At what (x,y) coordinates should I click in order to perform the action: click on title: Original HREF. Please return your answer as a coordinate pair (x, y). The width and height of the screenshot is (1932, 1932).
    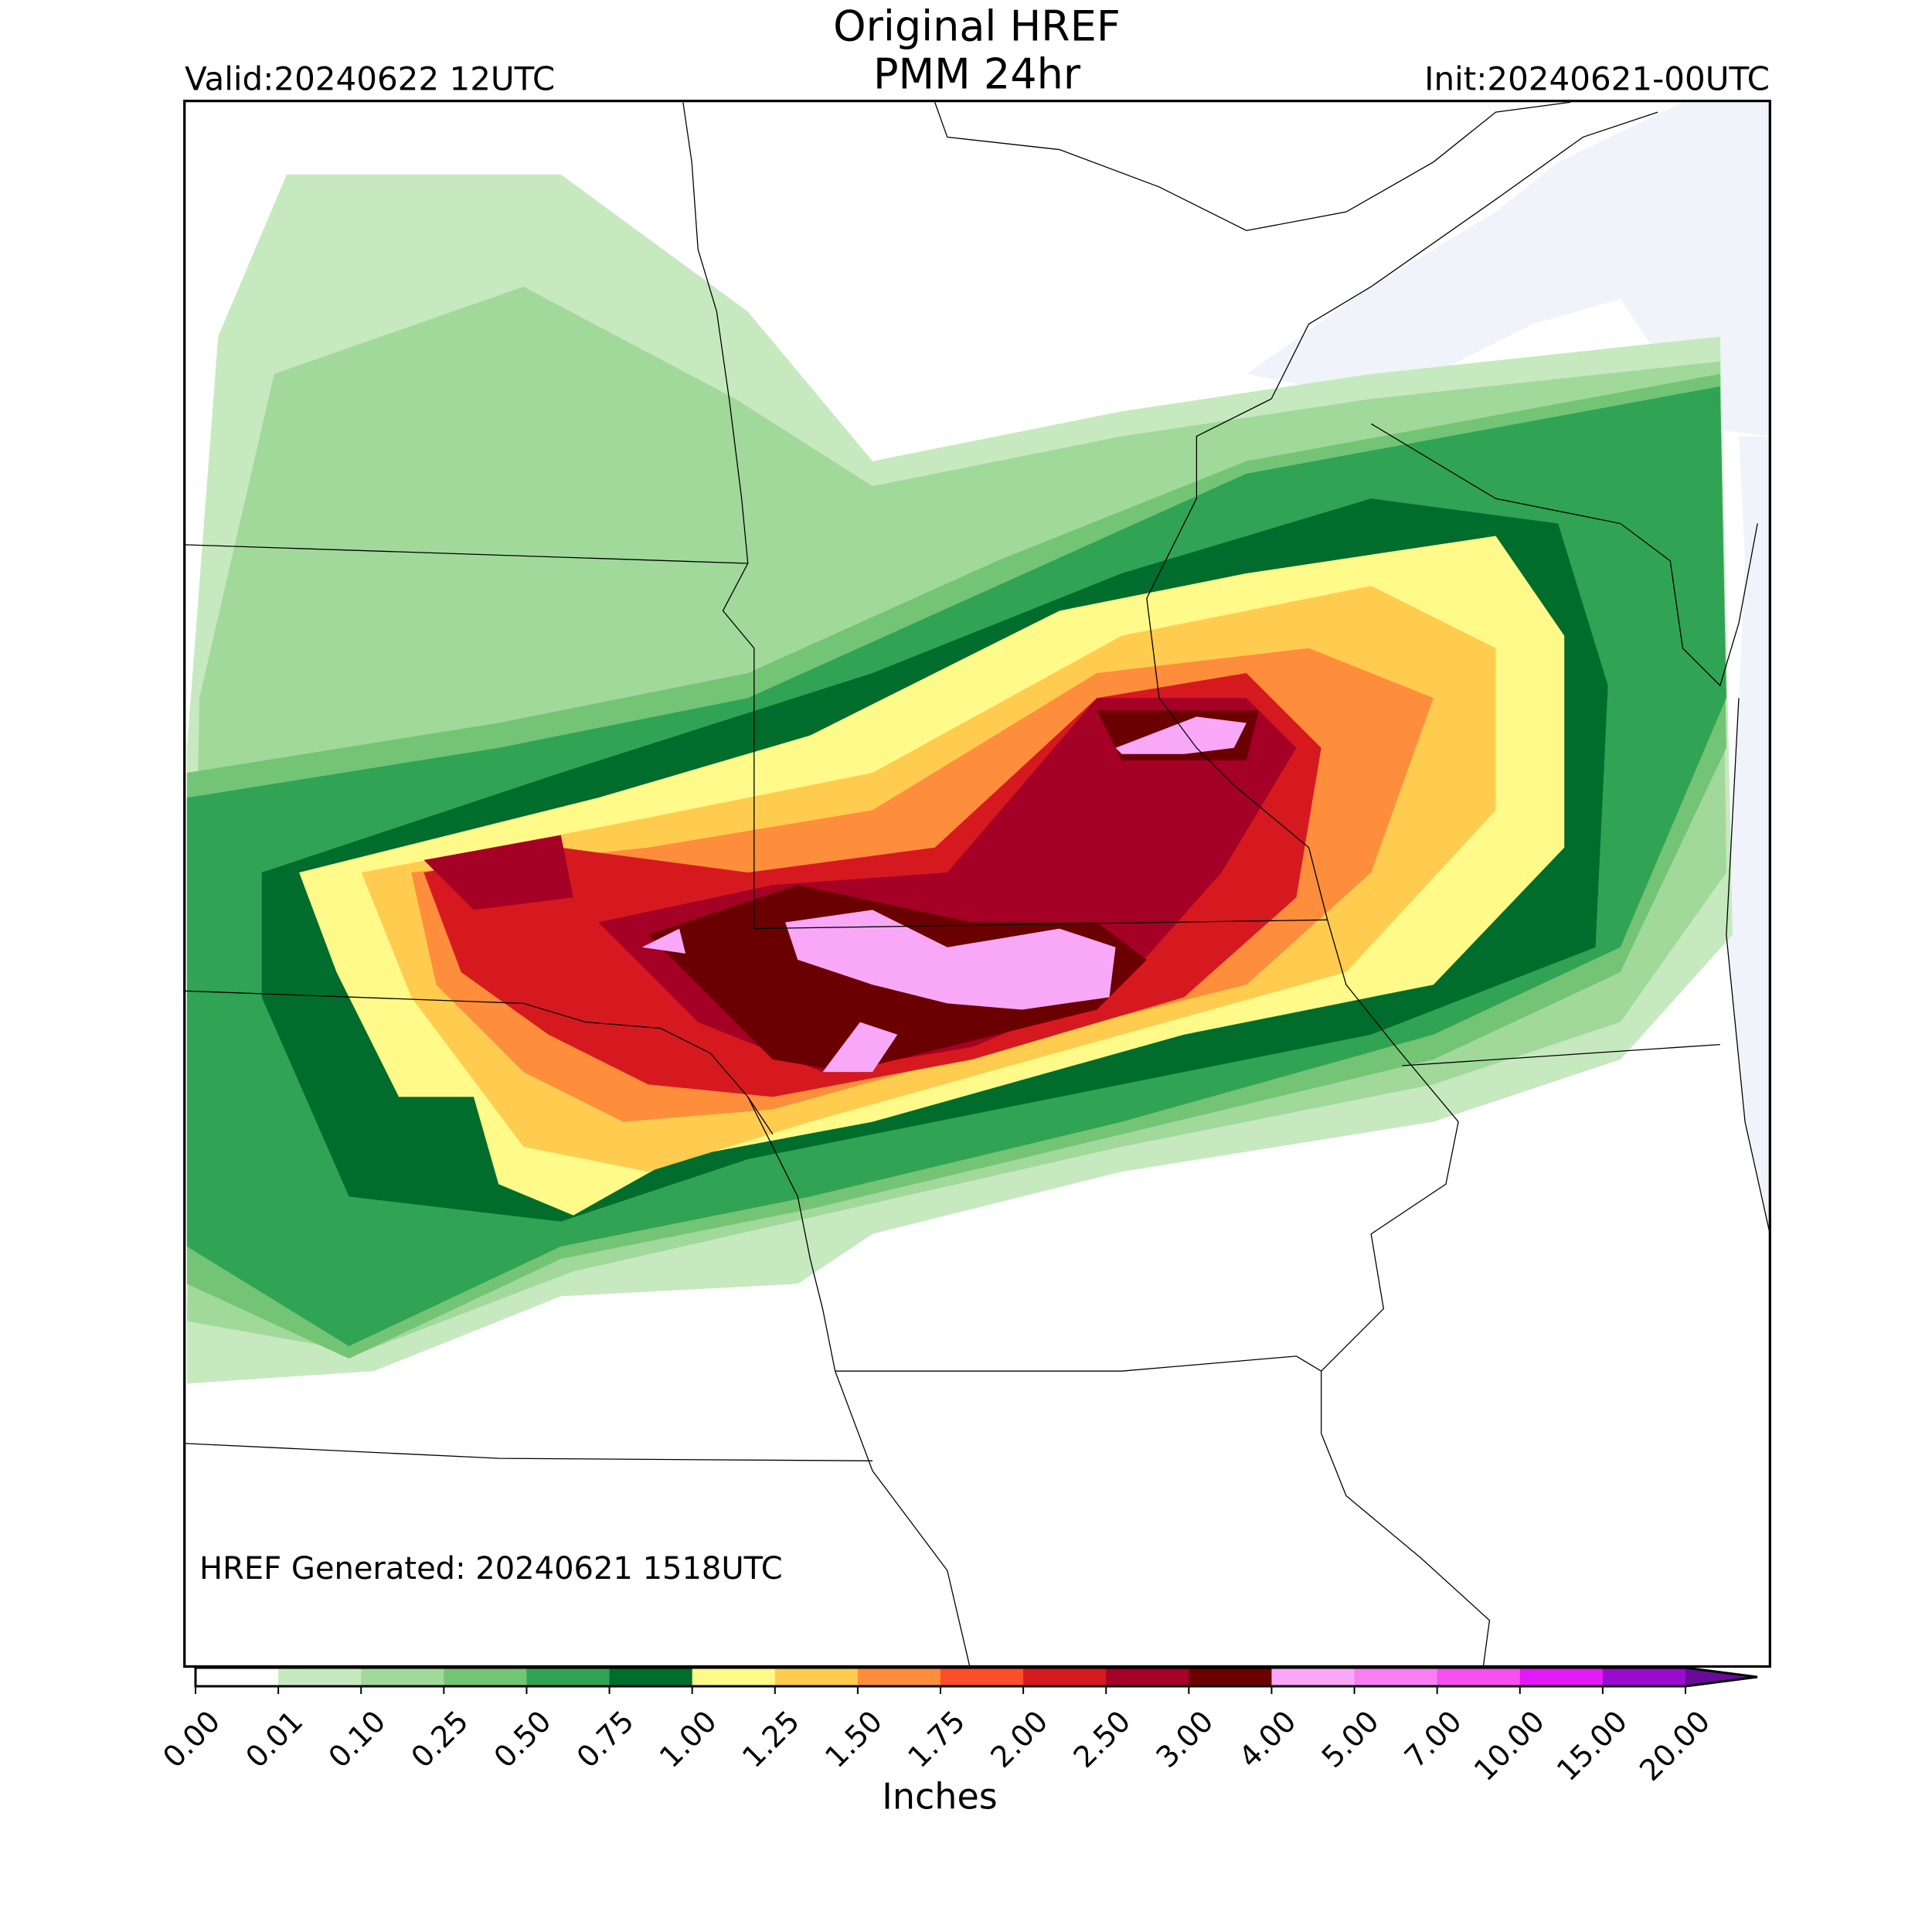
    Looking at the image, I should click on (977, 27).